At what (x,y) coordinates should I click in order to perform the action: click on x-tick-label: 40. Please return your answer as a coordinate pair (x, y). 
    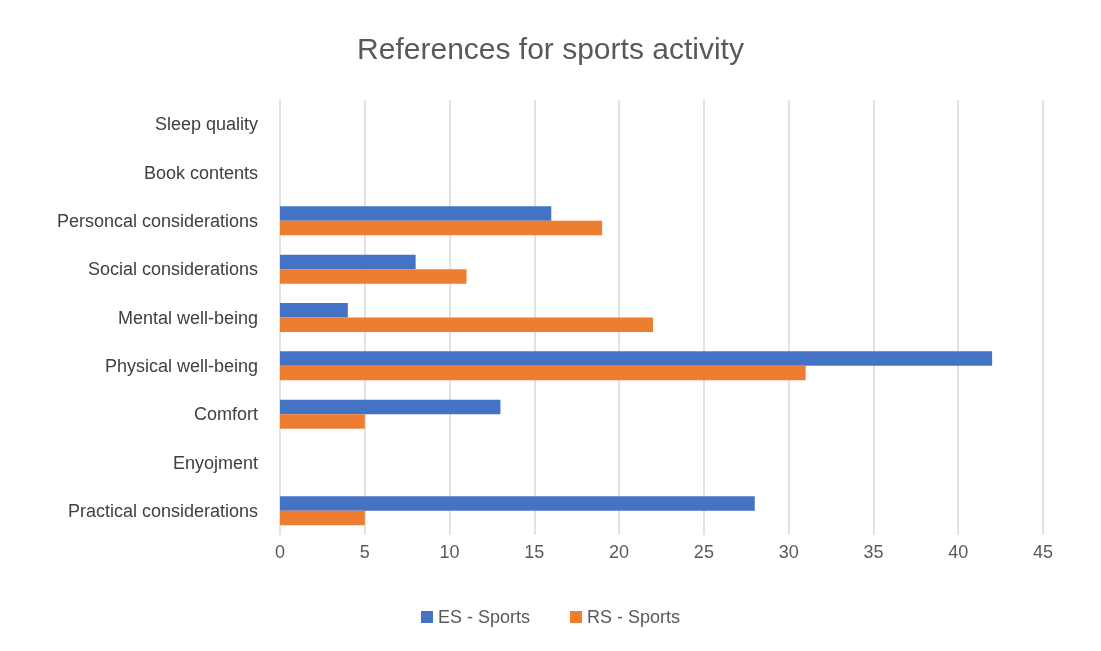
    Looking at the image, I should click on (958, 552).